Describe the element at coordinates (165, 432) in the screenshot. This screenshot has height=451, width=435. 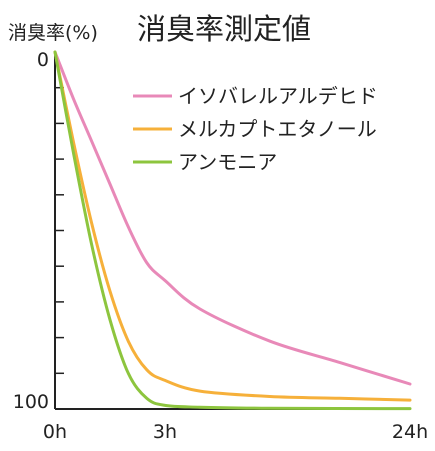
I see `x-tick-label: 3h` at that location.